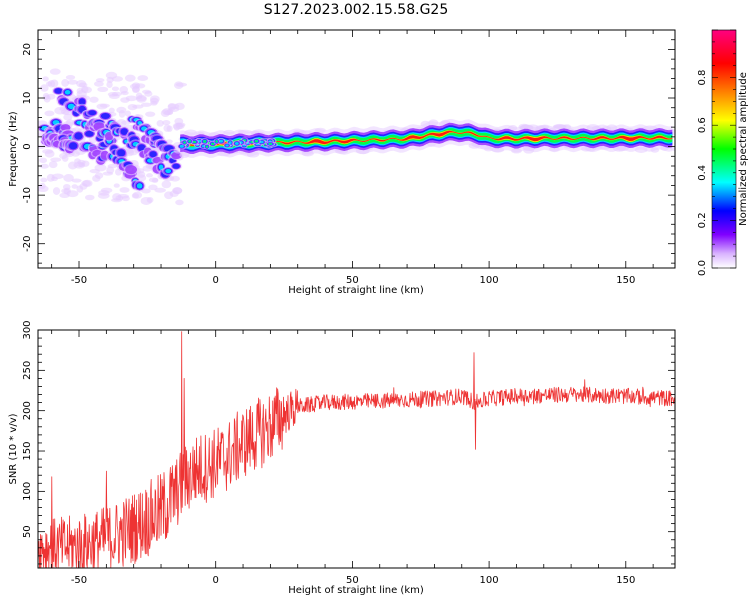 This screenshot has width=750, height=600. Describe the element at coordinates (27, 410) in the screenshot. I see `snr-y-tick-label: 200` at that location.